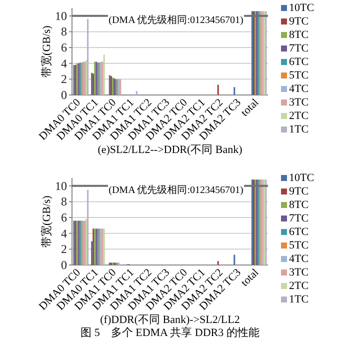 The height and width of the screenshot is (342, 341). Describe the element at coordinates (170, 332) in the screenshot. I see `caption: 图 5 多个 EDMA 共享 DDR3 的性能` at that location.